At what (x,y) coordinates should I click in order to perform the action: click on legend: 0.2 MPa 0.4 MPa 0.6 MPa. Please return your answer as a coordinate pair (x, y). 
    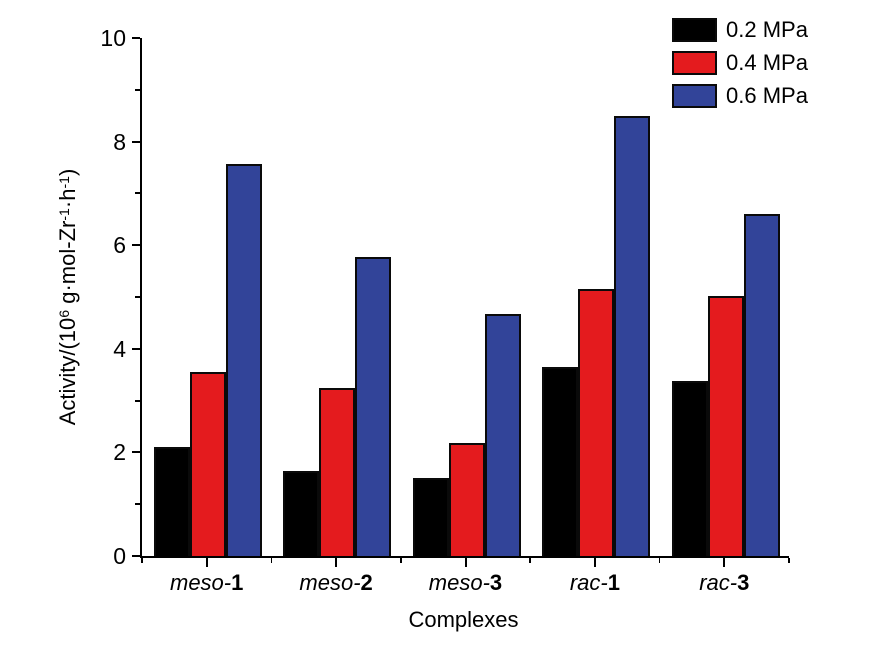
    Looking at the image, I should click on (740, 66).